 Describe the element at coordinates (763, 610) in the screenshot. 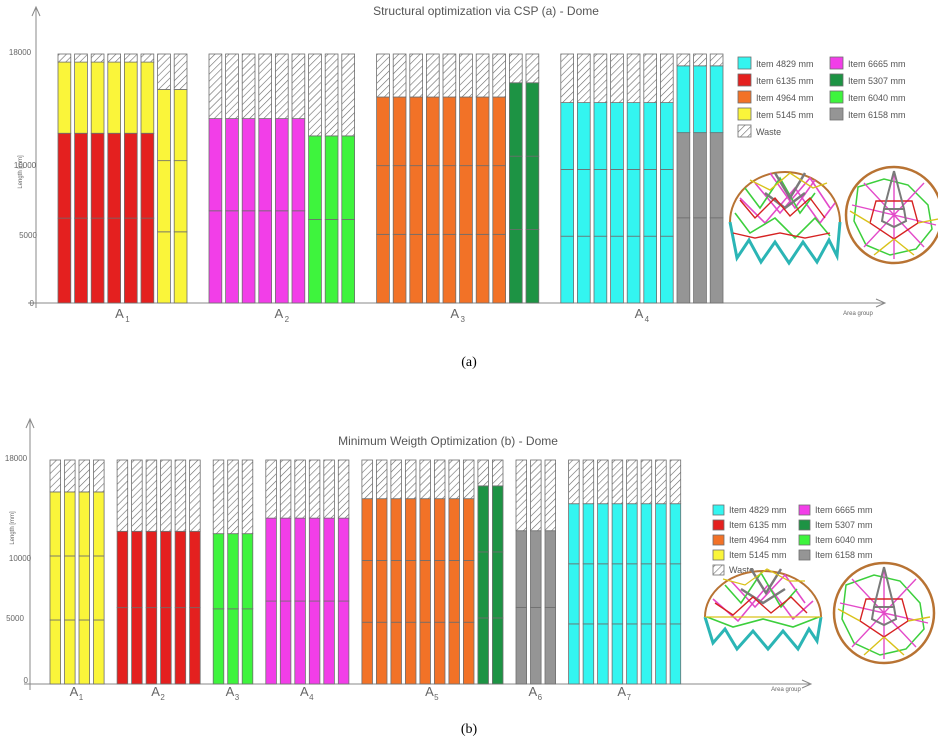

I see `dome-perspective-b-image` at that location.